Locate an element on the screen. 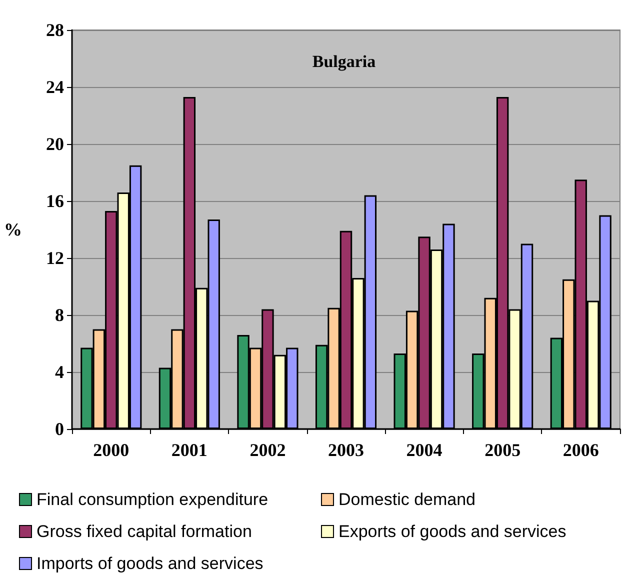 The width and height of the screenshot is (630, 581). legend-label: Final consumption expenditure is located at coordinates (152, 499).